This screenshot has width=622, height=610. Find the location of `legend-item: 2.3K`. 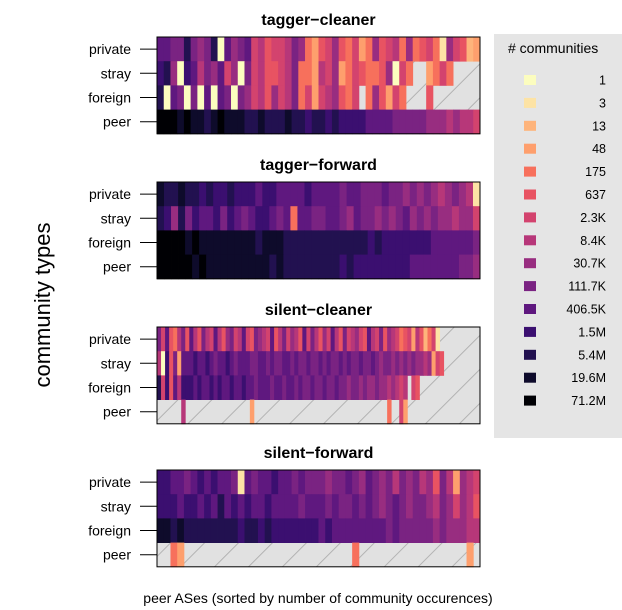

legend-item: 2.3K is located at coordinates (565, 218).